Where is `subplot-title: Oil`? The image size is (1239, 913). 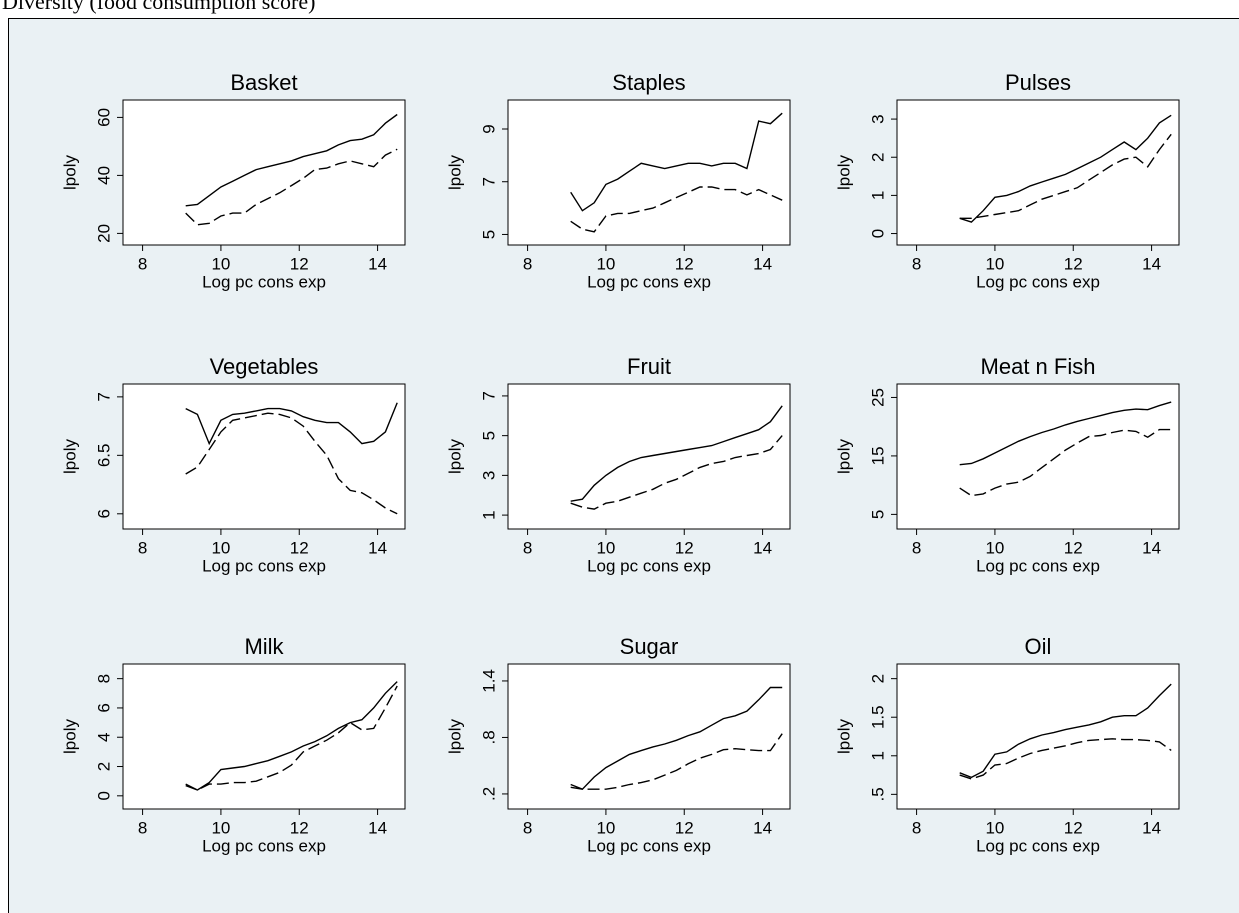 subplot-title: Oil is located at coordinates (1038, 646).